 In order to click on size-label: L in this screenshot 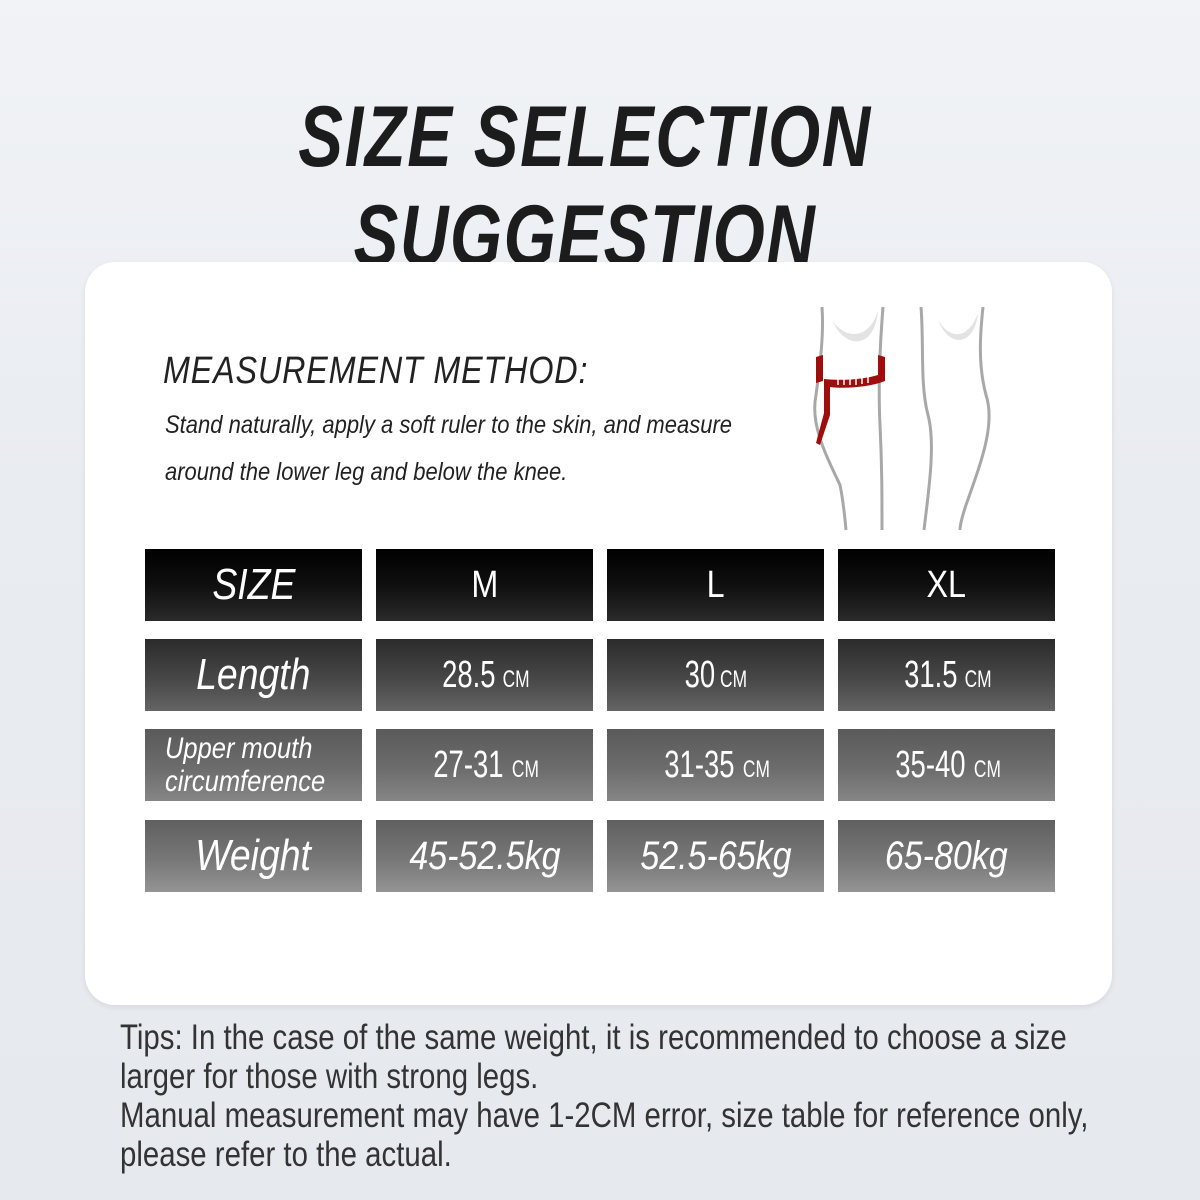, I will do `click(715, 584)`.